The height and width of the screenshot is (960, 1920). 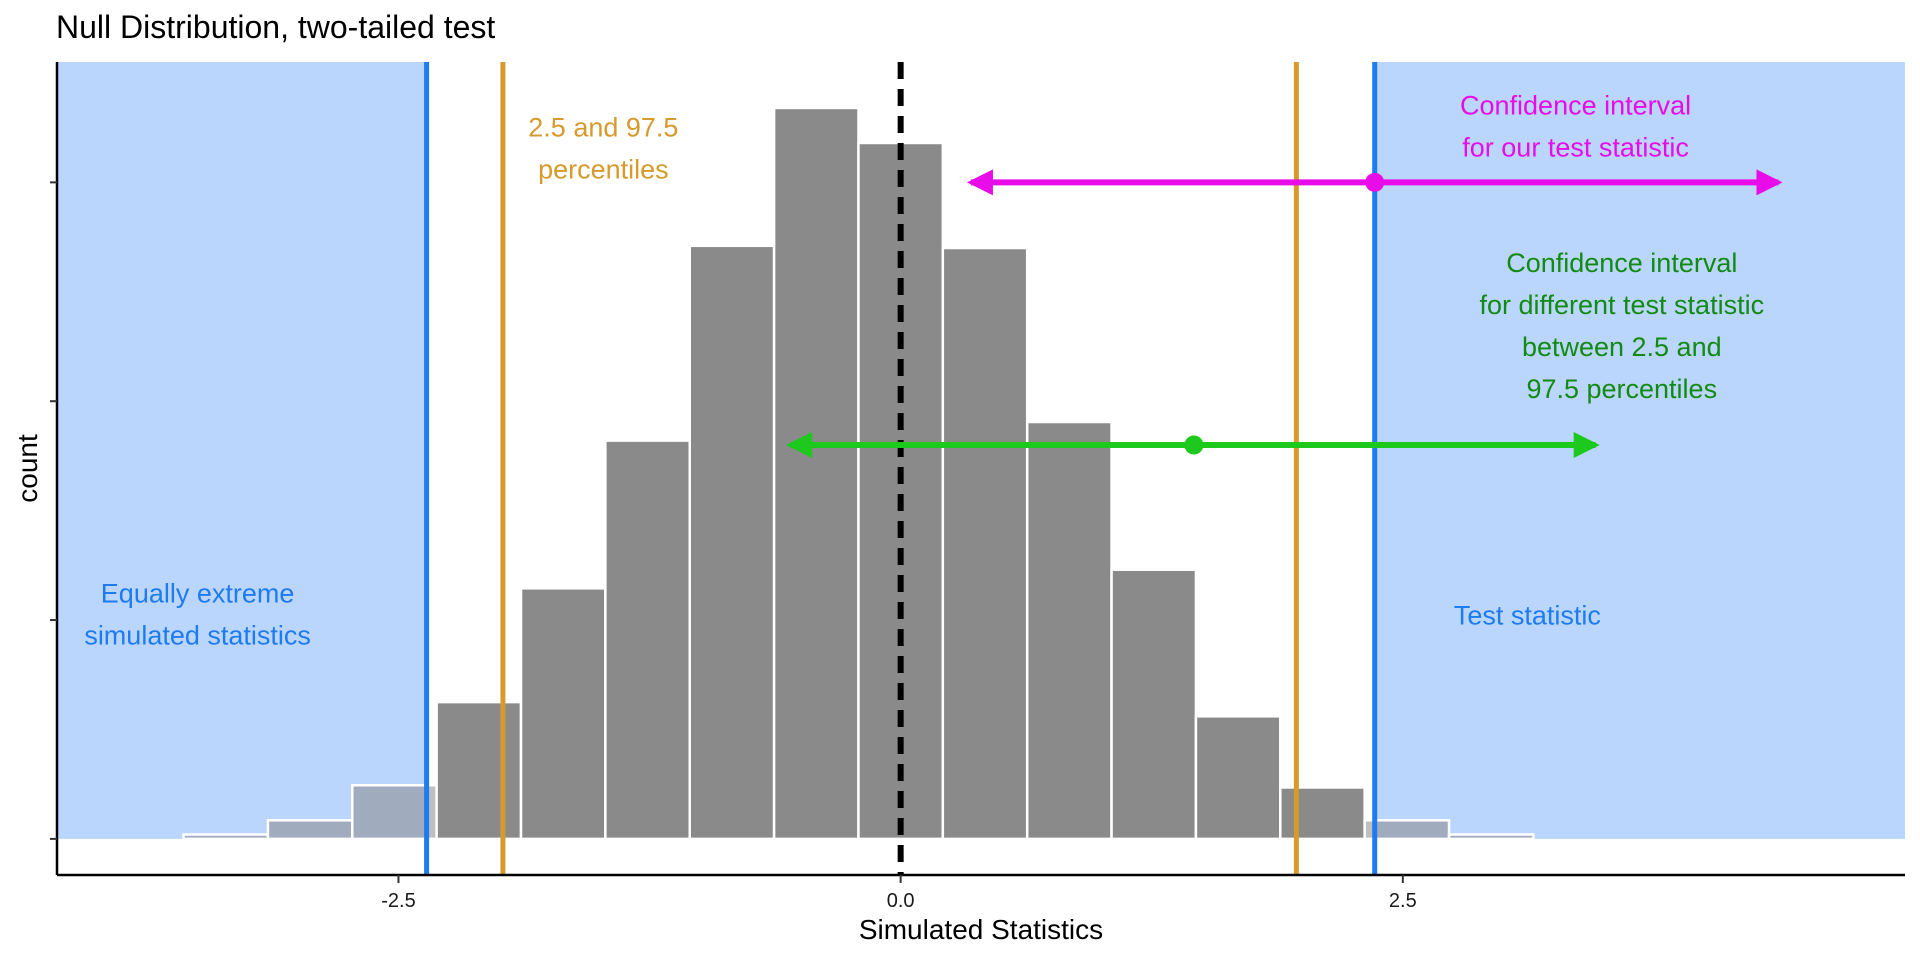 What do you see at coordinates (603, 127) in the screenshot?
I see `percentiles-label-line-0: 2.5 and 97.5` at bounding box center [603, 127].